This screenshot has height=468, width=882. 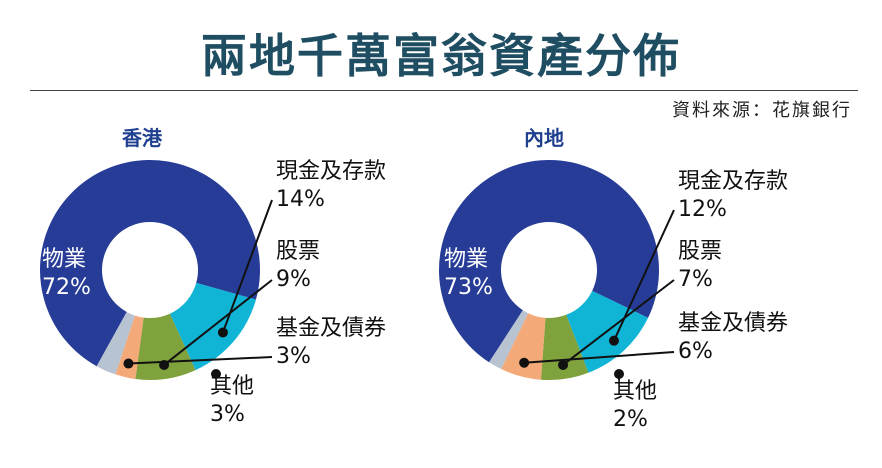 What do you see at coordinates (549, 261) in the screenshot?
I see `mainland-slice-property` at bounding box center [549, 261].